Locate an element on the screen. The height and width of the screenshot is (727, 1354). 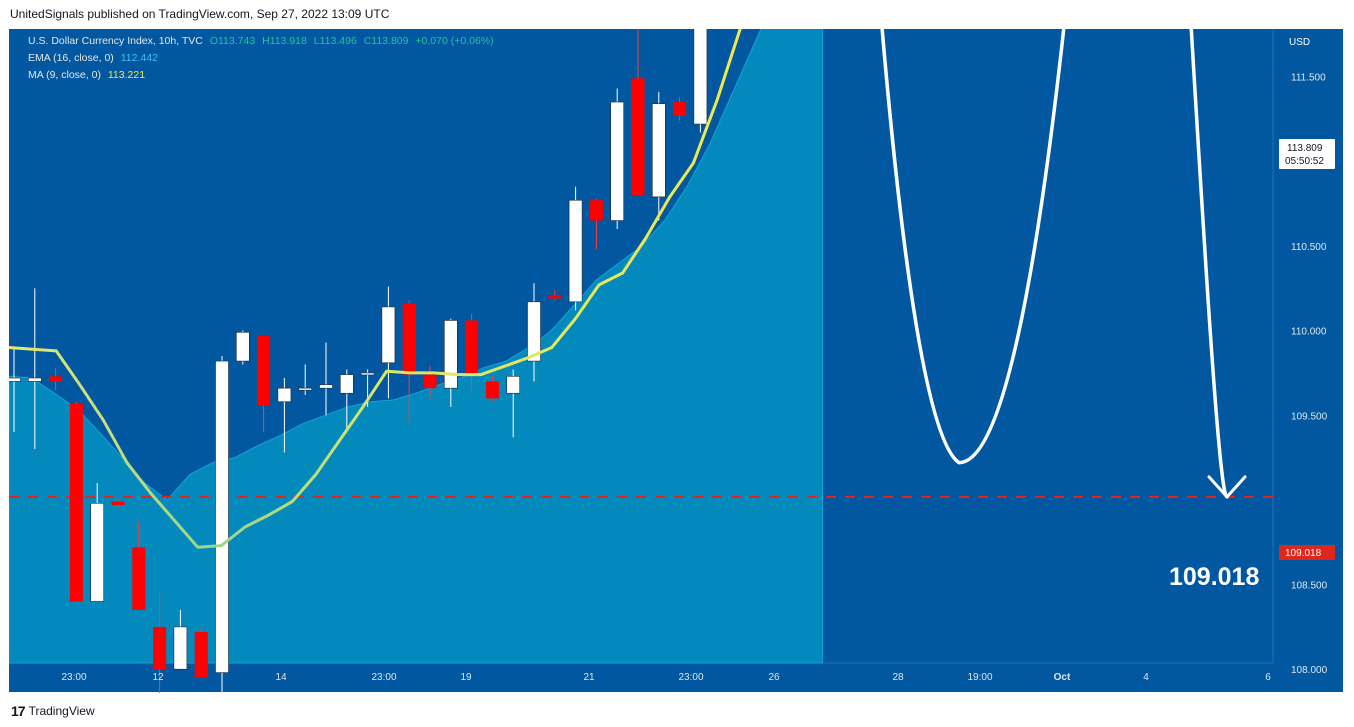
legend-ma-value: 113.221 is located at coordinates (126, 75).